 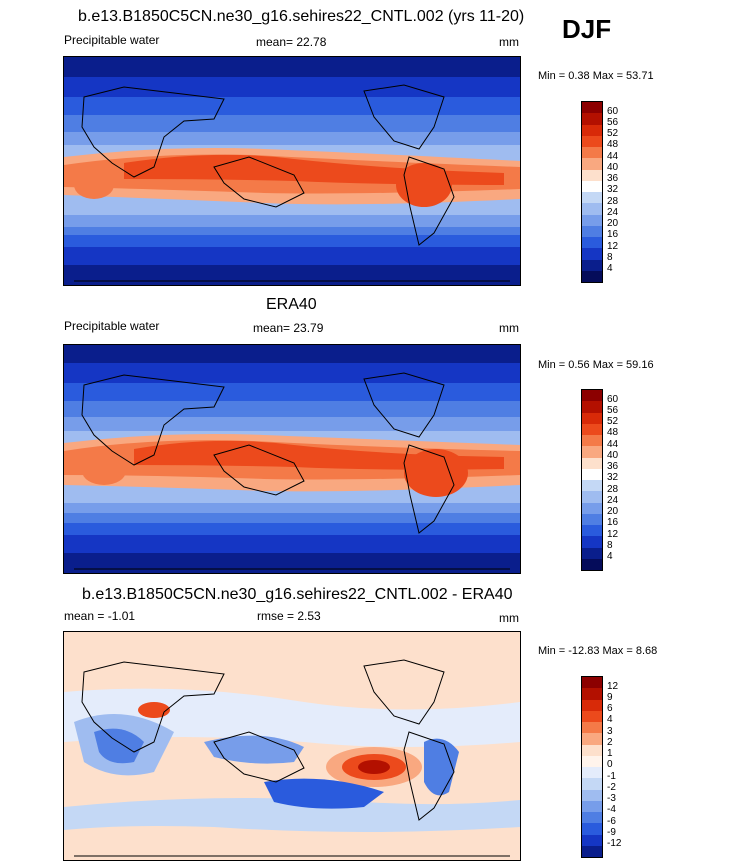 I want to click on colorbar-tick-label: -12, so click(x=614, y=843).